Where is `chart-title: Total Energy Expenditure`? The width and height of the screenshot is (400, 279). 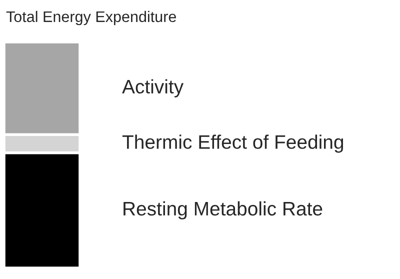
chart-title: Total Energy Expenditure is located at coordinates (91, 18).